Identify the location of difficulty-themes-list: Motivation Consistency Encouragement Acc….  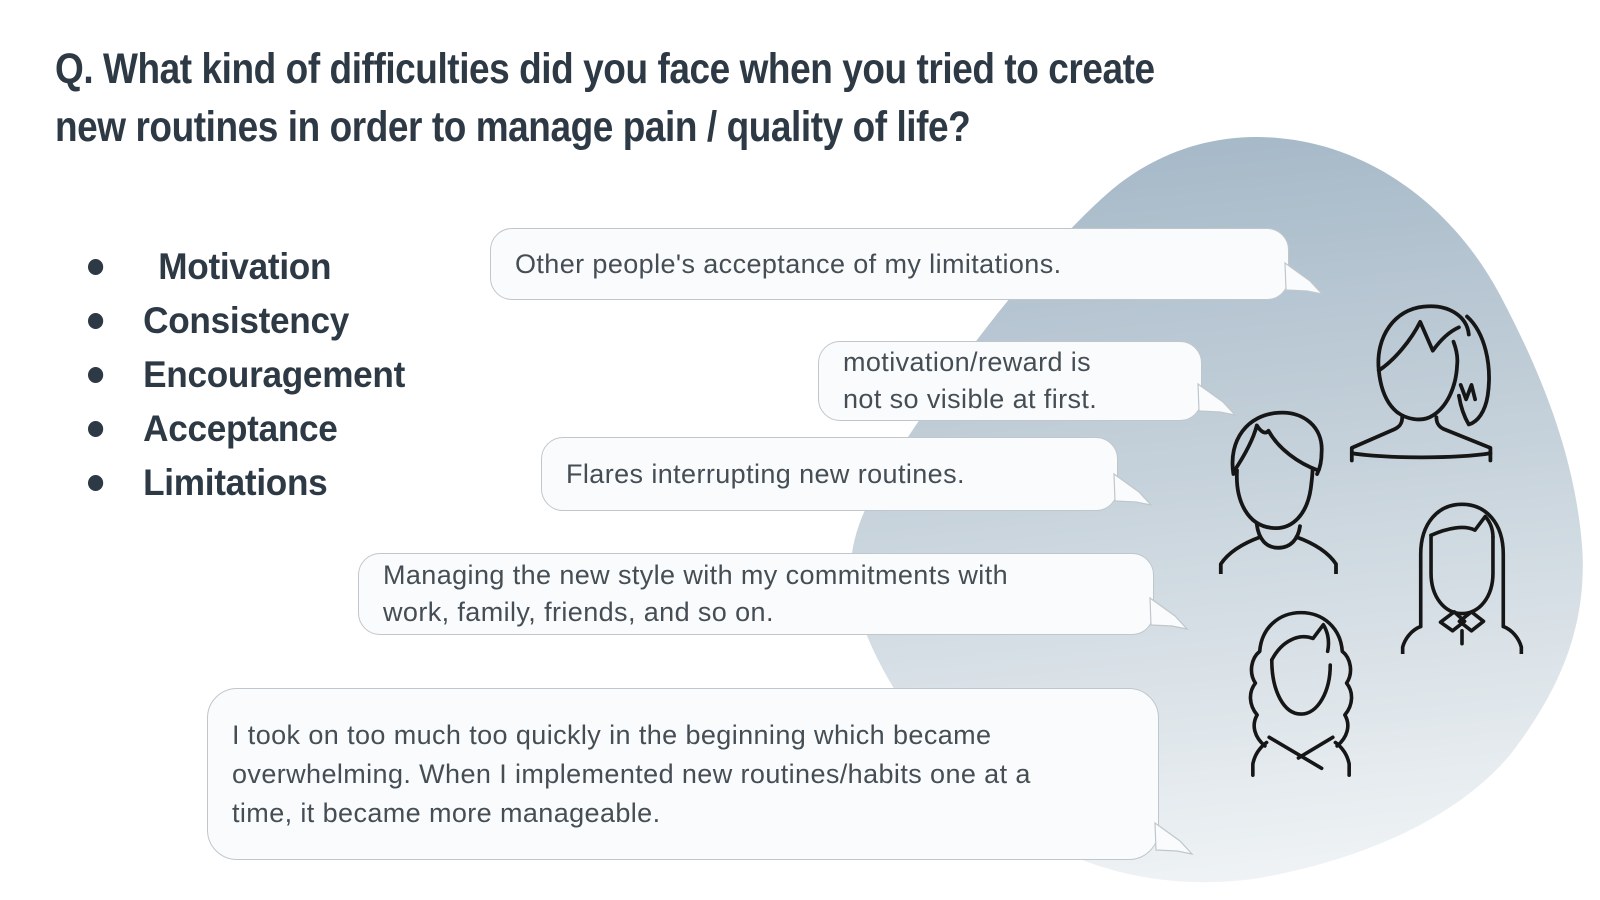
(246, 375).